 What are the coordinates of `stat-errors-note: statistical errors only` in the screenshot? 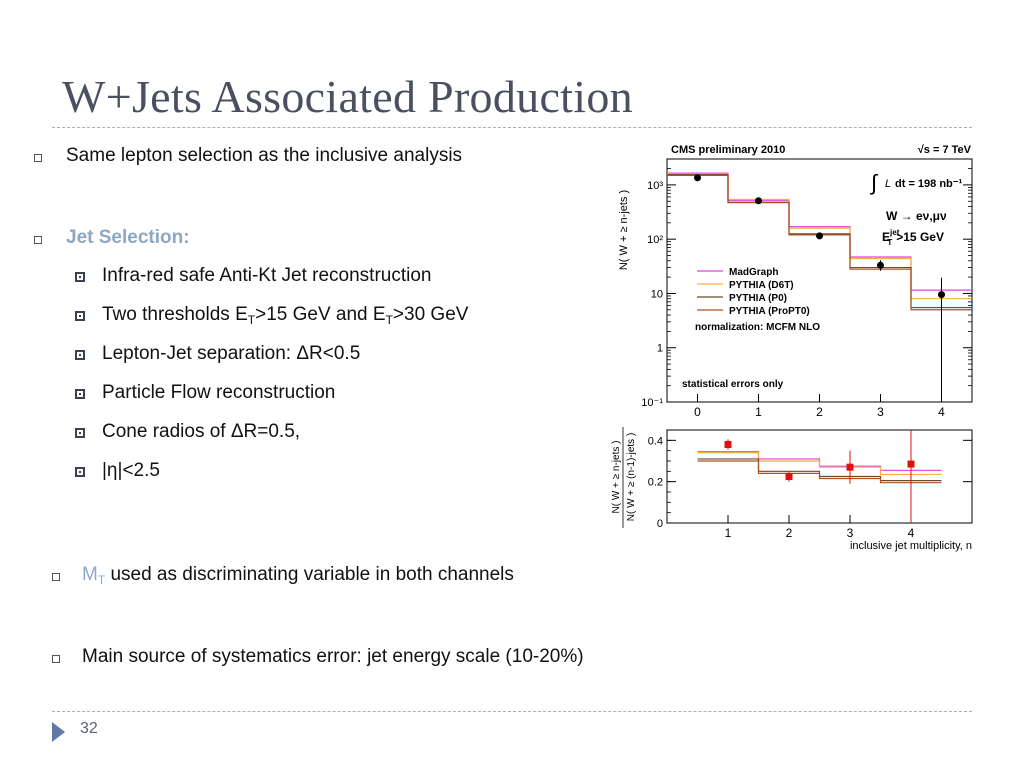 It's located at (733, 384).